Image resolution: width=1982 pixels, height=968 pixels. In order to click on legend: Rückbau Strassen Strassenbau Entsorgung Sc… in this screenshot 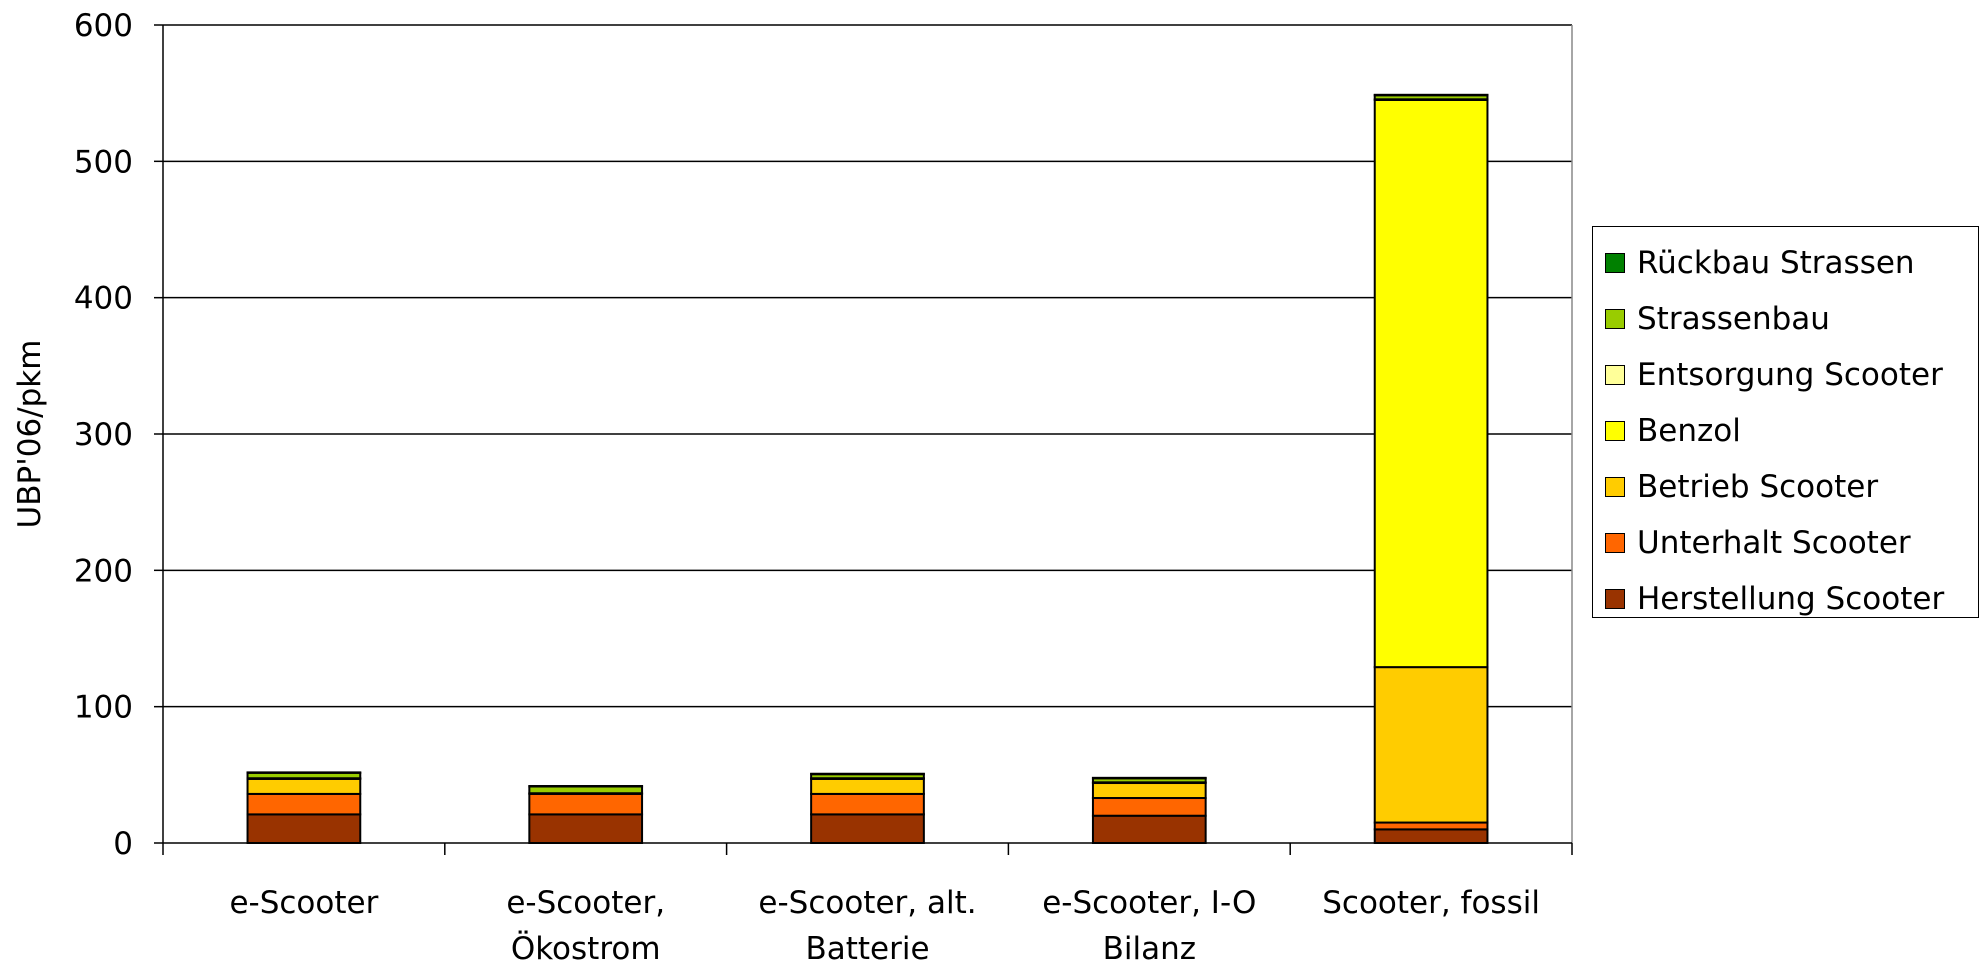, I will do `click(1785, 422)`.